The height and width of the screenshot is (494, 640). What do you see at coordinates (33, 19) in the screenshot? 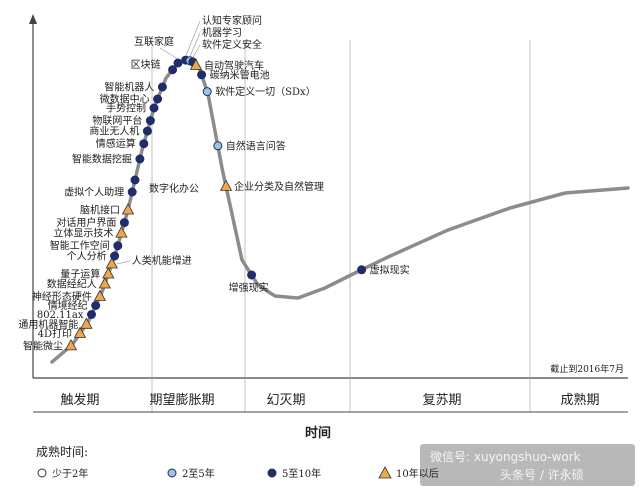
I see `y-axis-arrow` at bounding box center [33, 19].